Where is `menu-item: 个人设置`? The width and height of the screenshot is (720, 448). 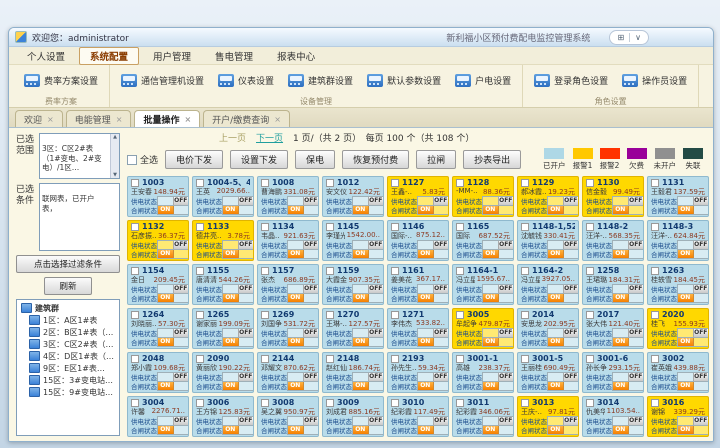 menu-item: 个人设置 is located at coordinates (46, 57).